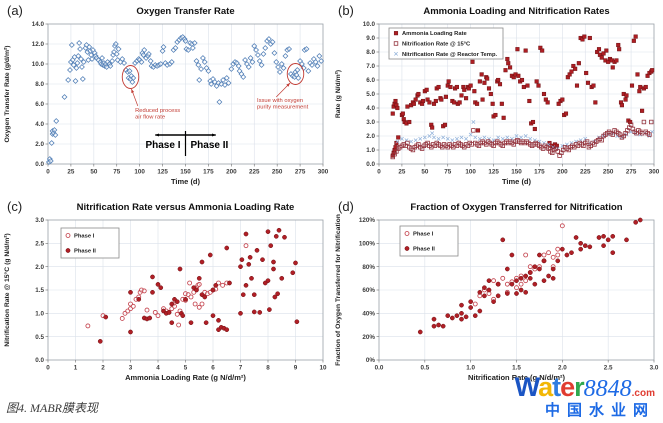 The image size is (663, 423). What do you see at coordinates (522, 96) in the screenshot?
I see `series-square-filled` at bounding box center [522, 96].